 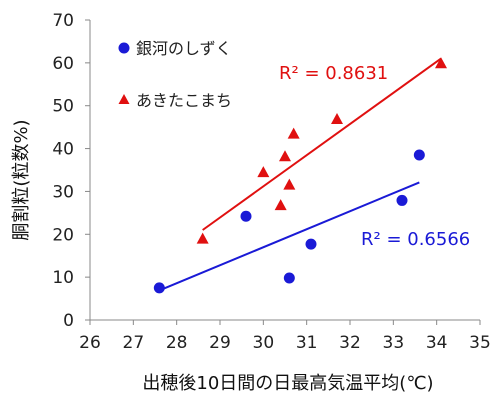 I want to click on r2-label-akita: R² = 0.8631, so click(x=333, y=73).